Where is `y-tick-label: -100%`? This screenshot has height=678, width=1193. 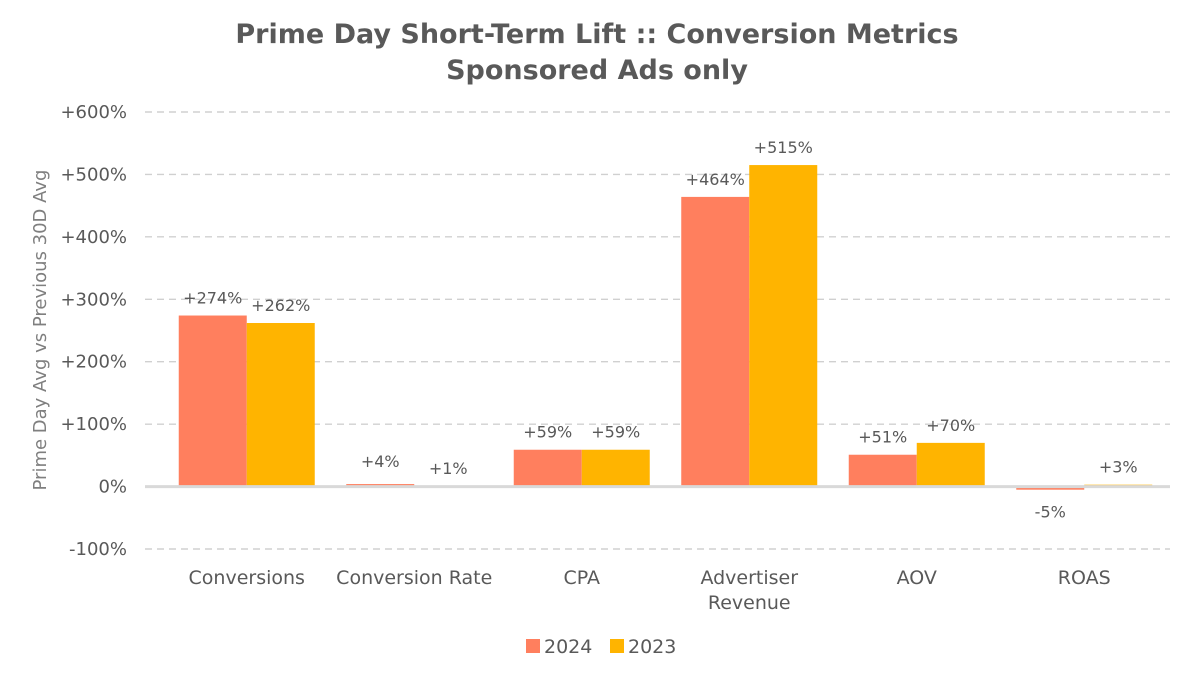 y-tick-label: -100% is located at coordinates (98, 549).